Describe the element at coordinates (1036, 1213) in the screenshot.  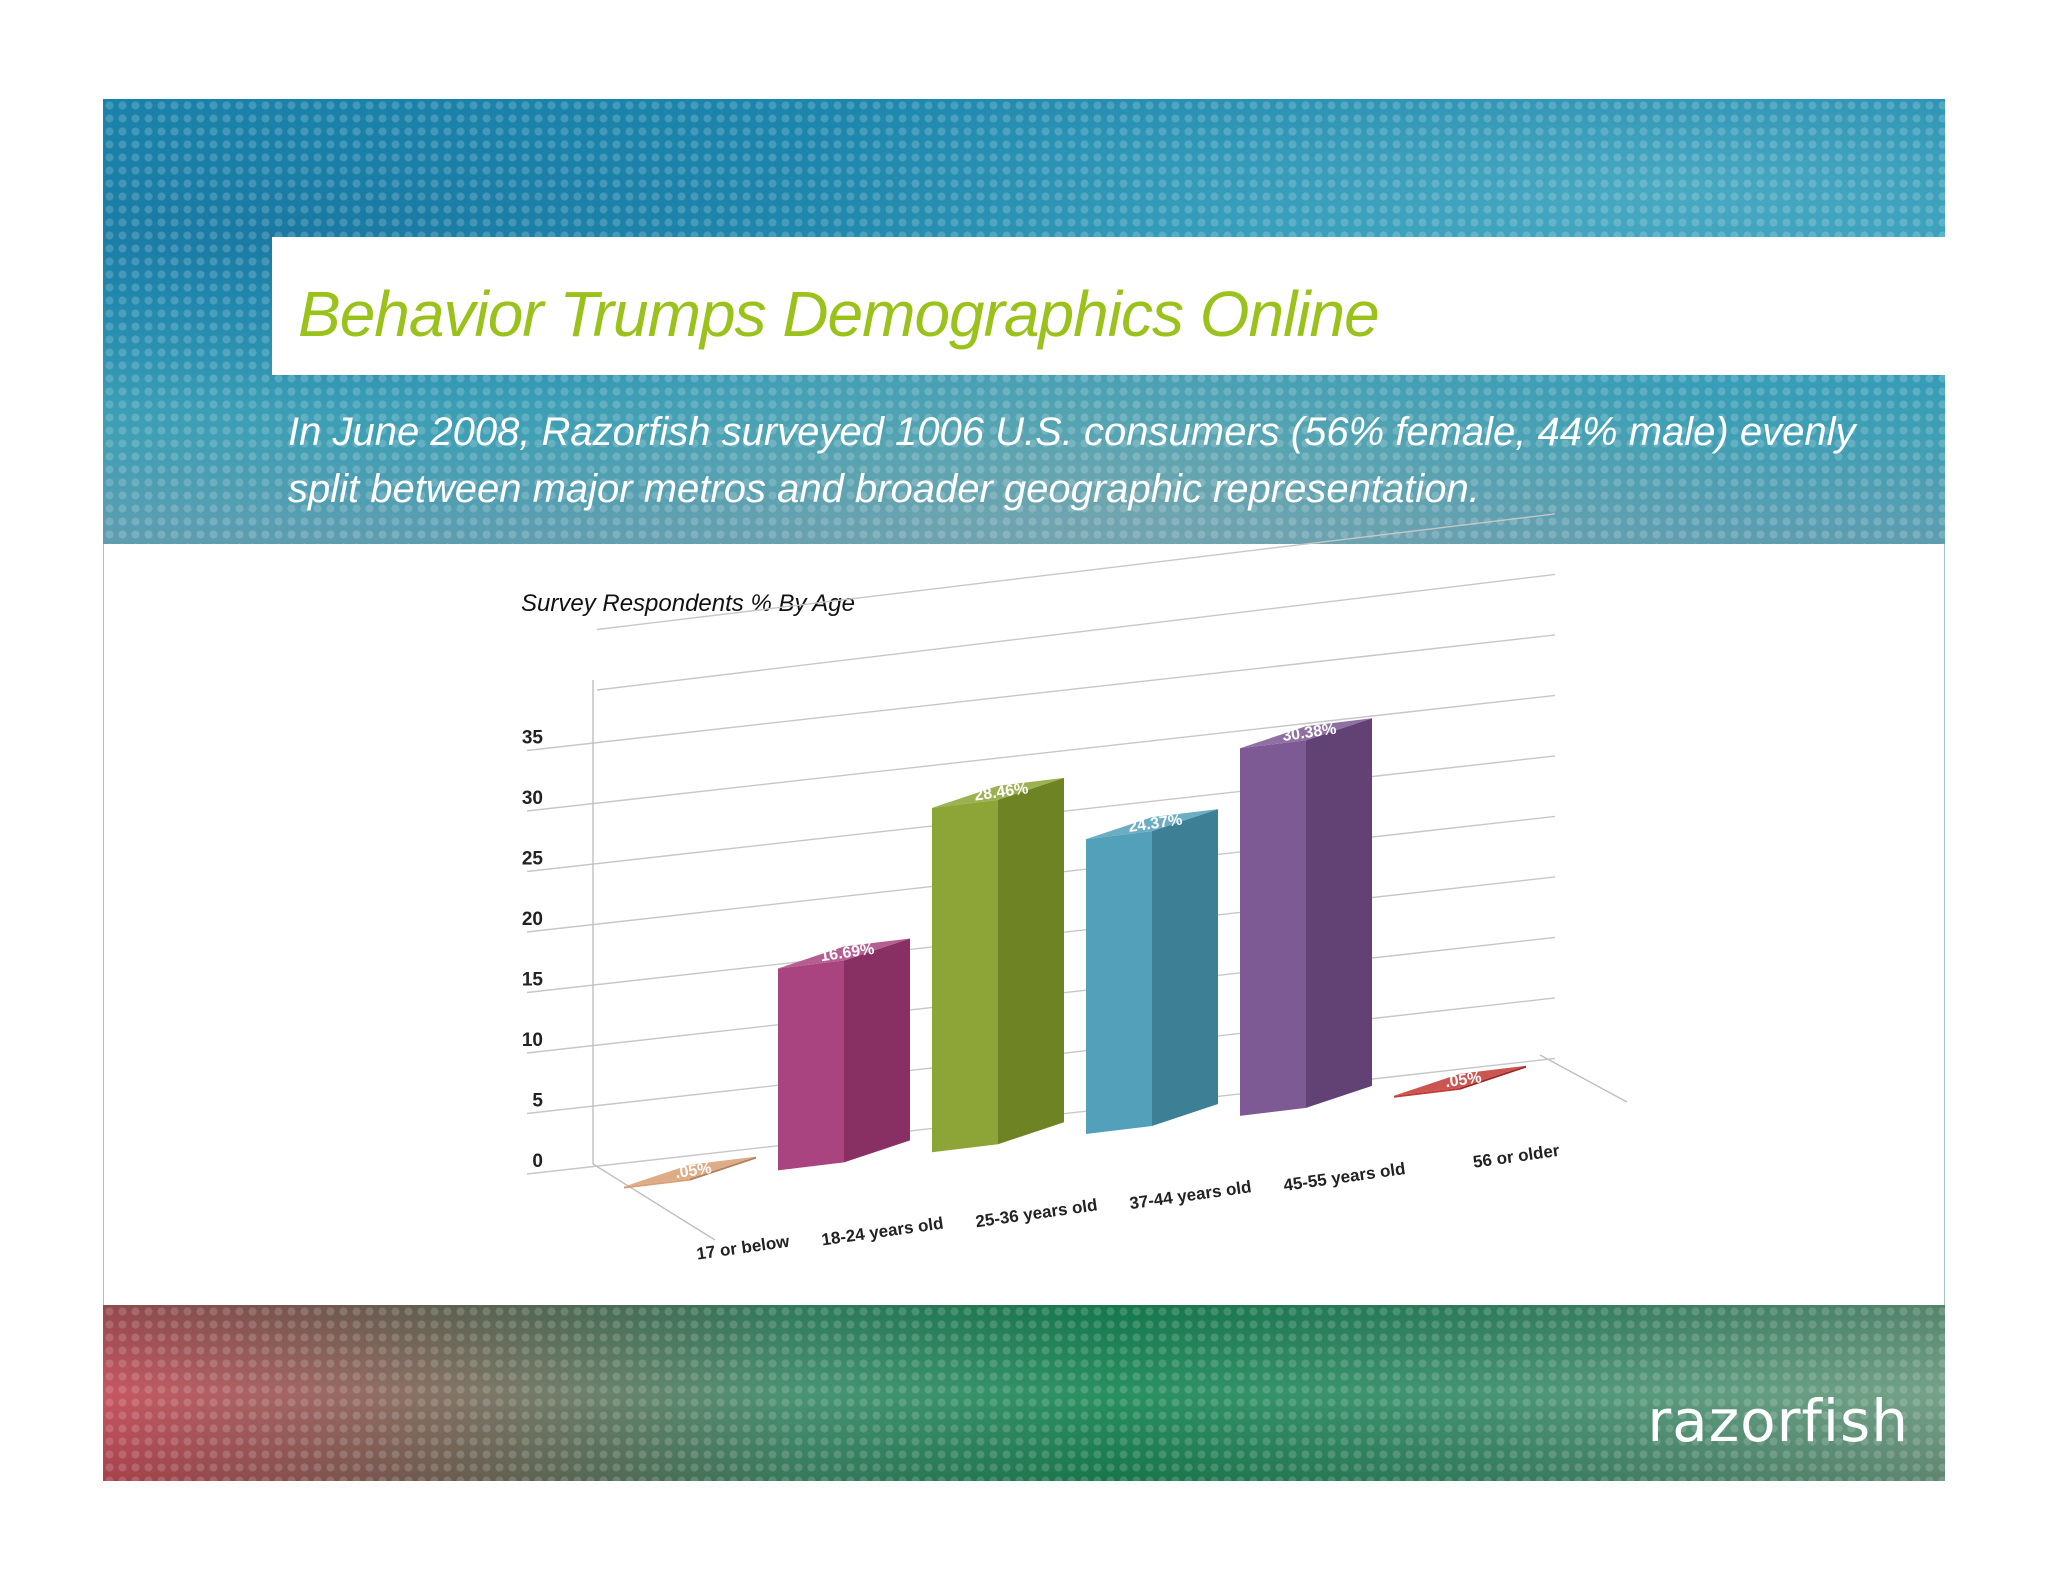
I see `x-tick-label: 25-36 years old` at that location.